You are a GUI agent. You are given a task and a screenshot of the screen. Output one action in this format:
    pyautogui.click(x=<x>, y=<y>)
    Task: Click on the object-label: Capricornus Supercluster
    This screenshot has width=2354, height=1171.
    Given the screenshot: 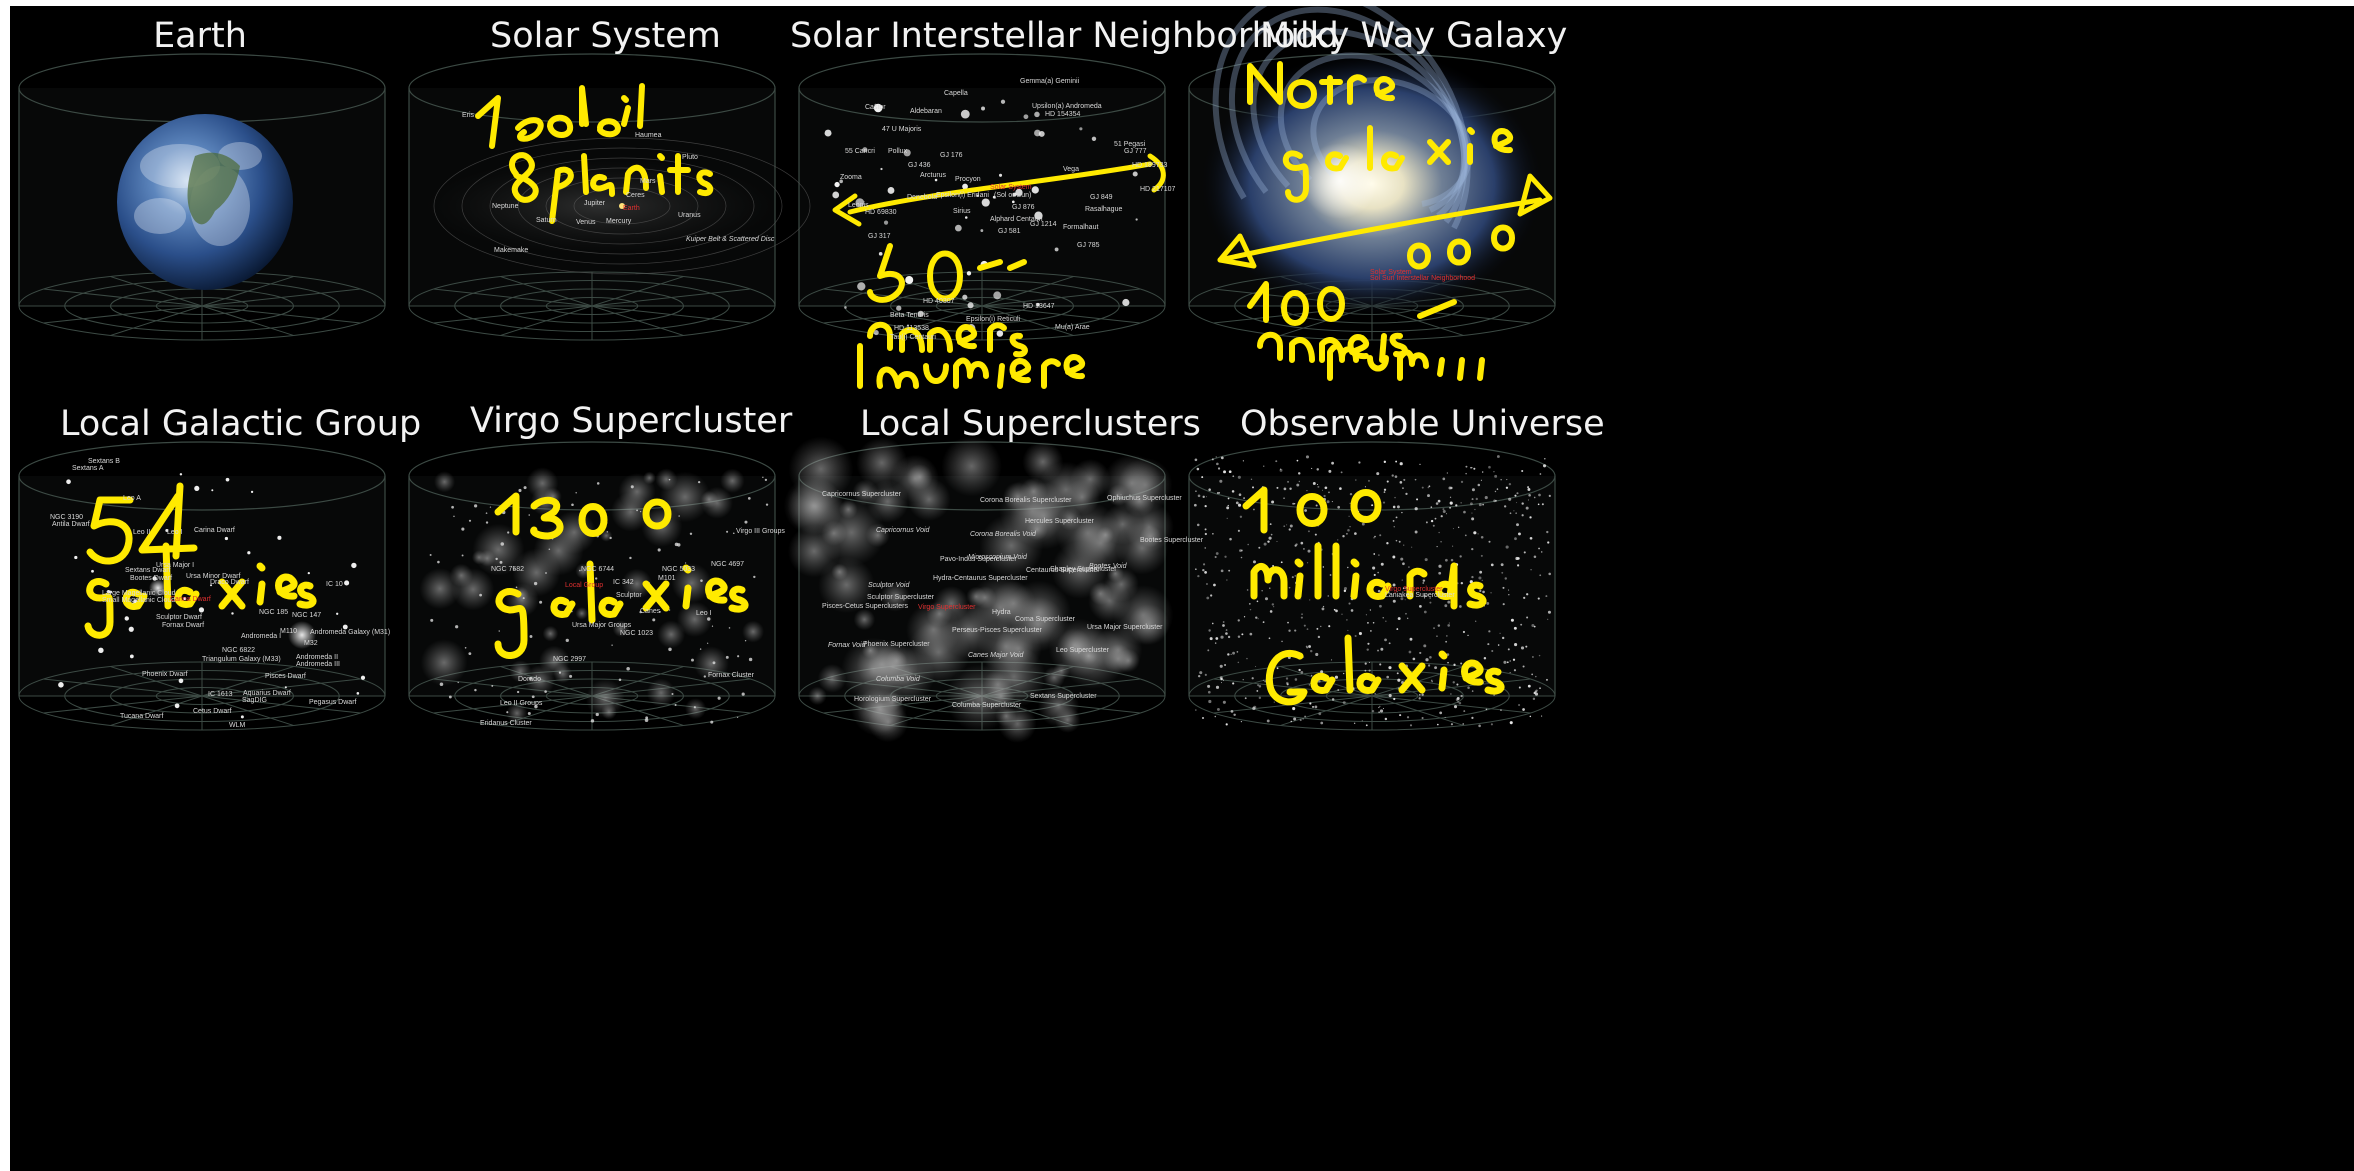 What is the action you would take?
    pyautogui.click(x=861, y=494)
    